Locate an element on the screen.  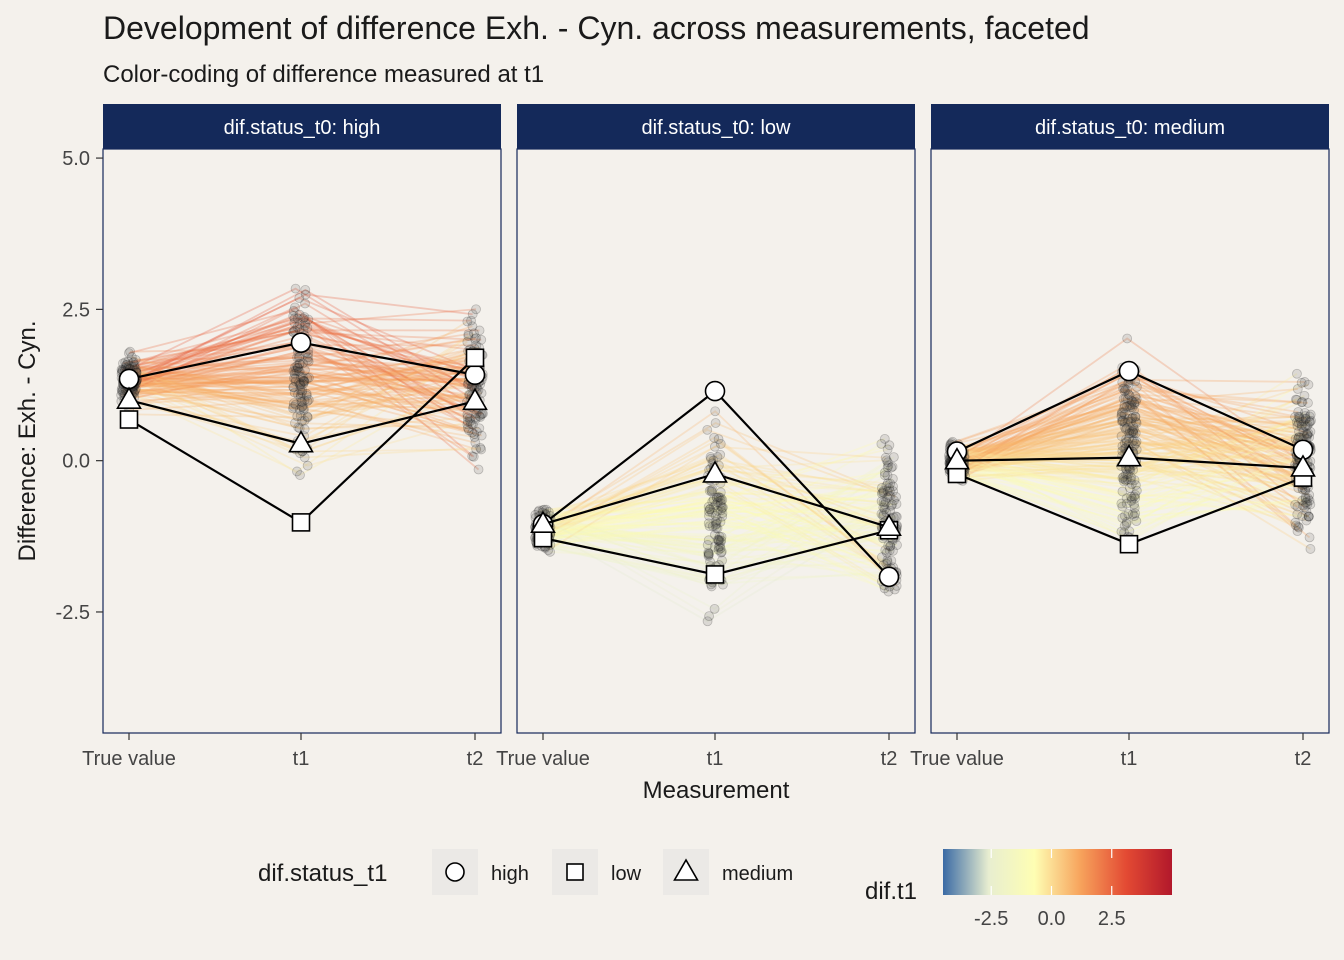
colorbar is located at coordinates (1057, 872).